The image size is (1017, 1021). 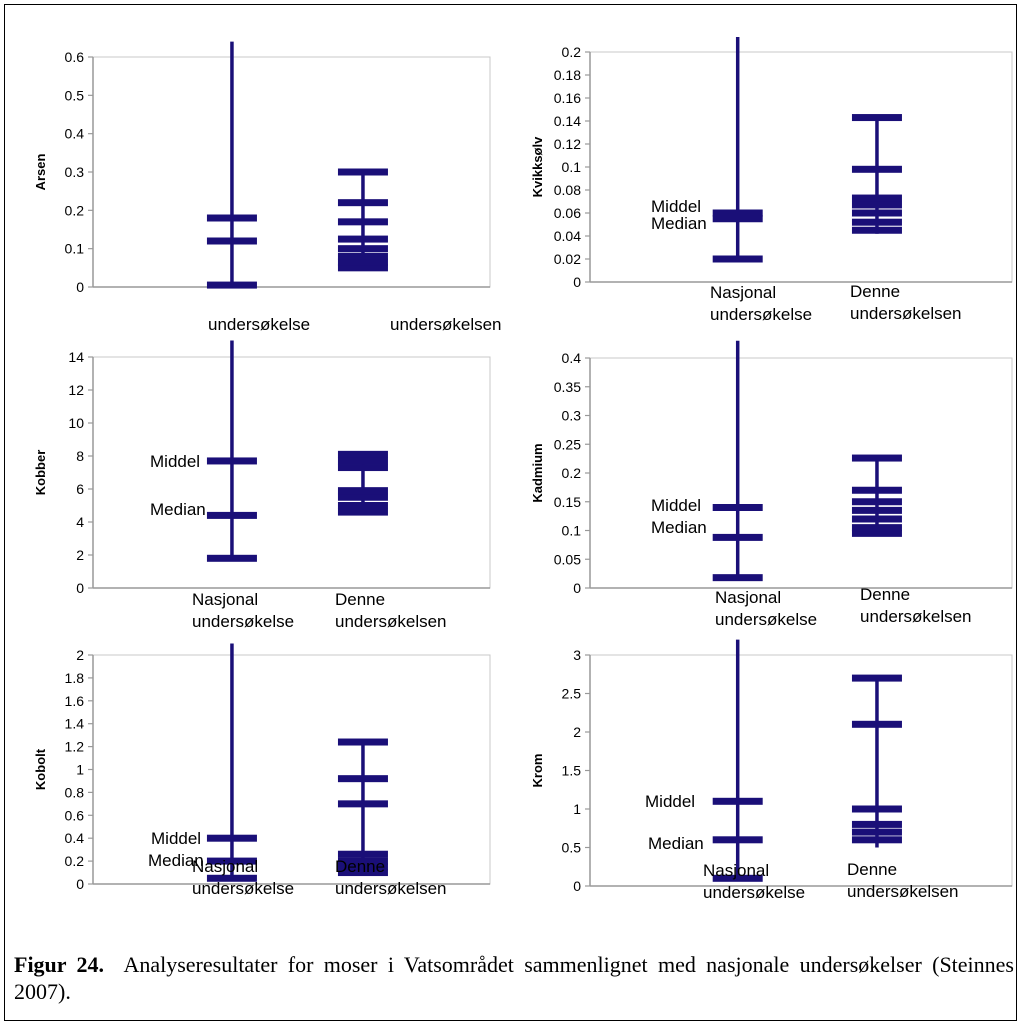 I want to click on y-tick-label: 0.25, so click(x=567, y=444).